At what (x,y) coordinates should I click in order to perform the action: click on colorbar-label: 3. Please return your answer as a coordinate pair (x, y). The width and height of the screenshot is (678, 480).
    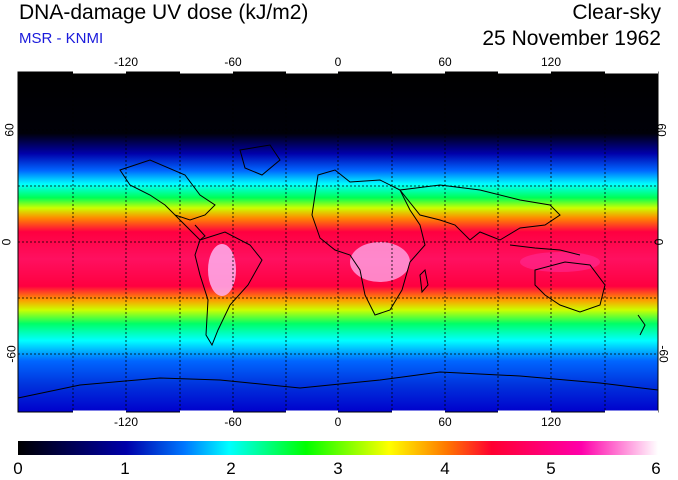
    Looking at the image, I should click on (338, 468).